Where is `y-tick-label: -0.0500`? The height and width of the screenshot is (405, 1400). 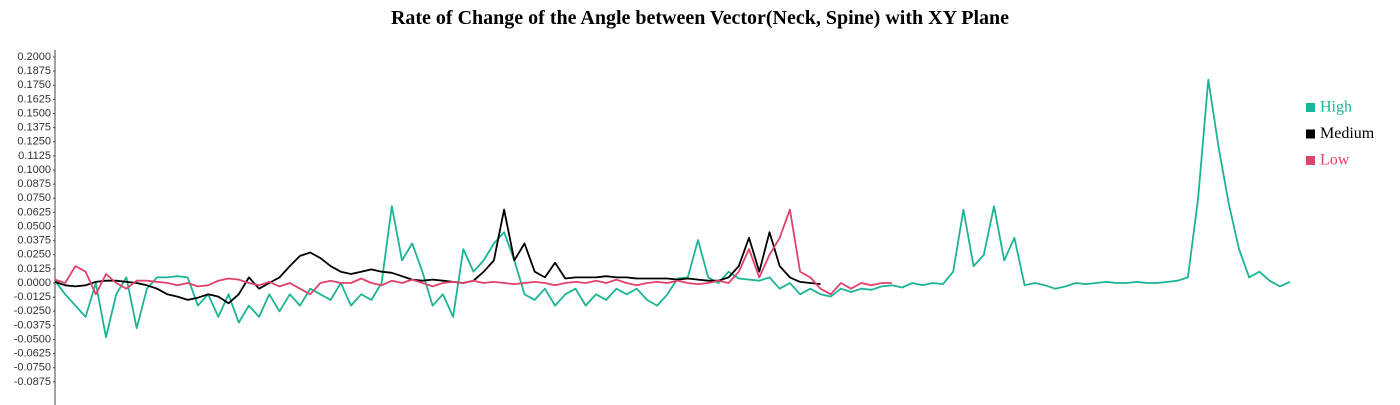 y-tick-label: -0.0500 is located at coordinates (32, 339).